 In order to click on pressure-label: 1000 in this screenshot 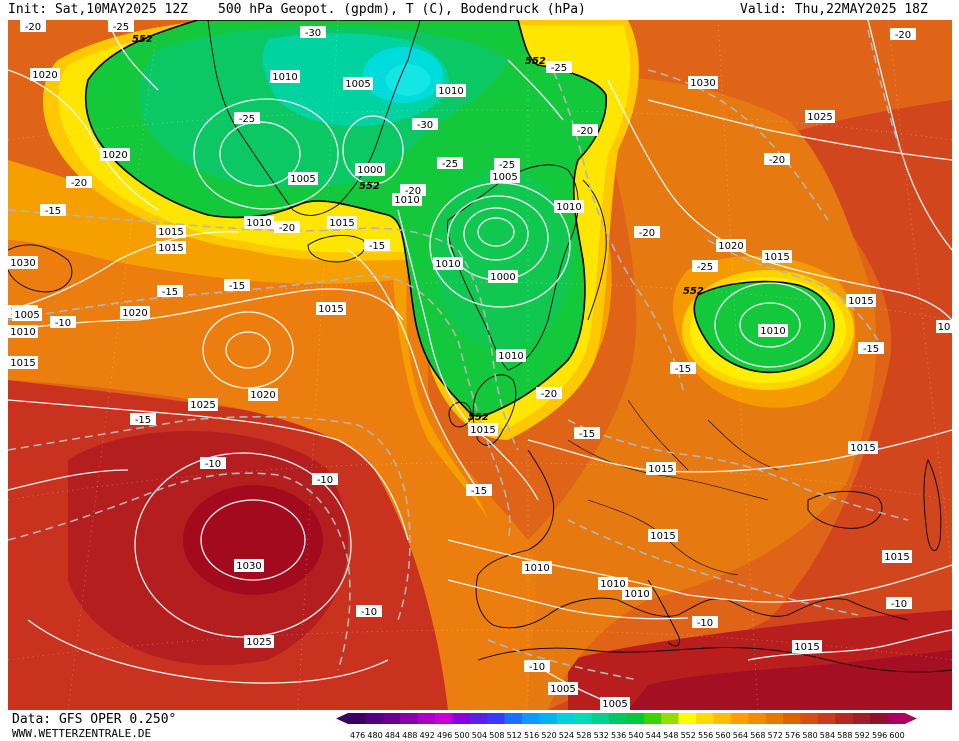, I will do `click(503, 276)`.